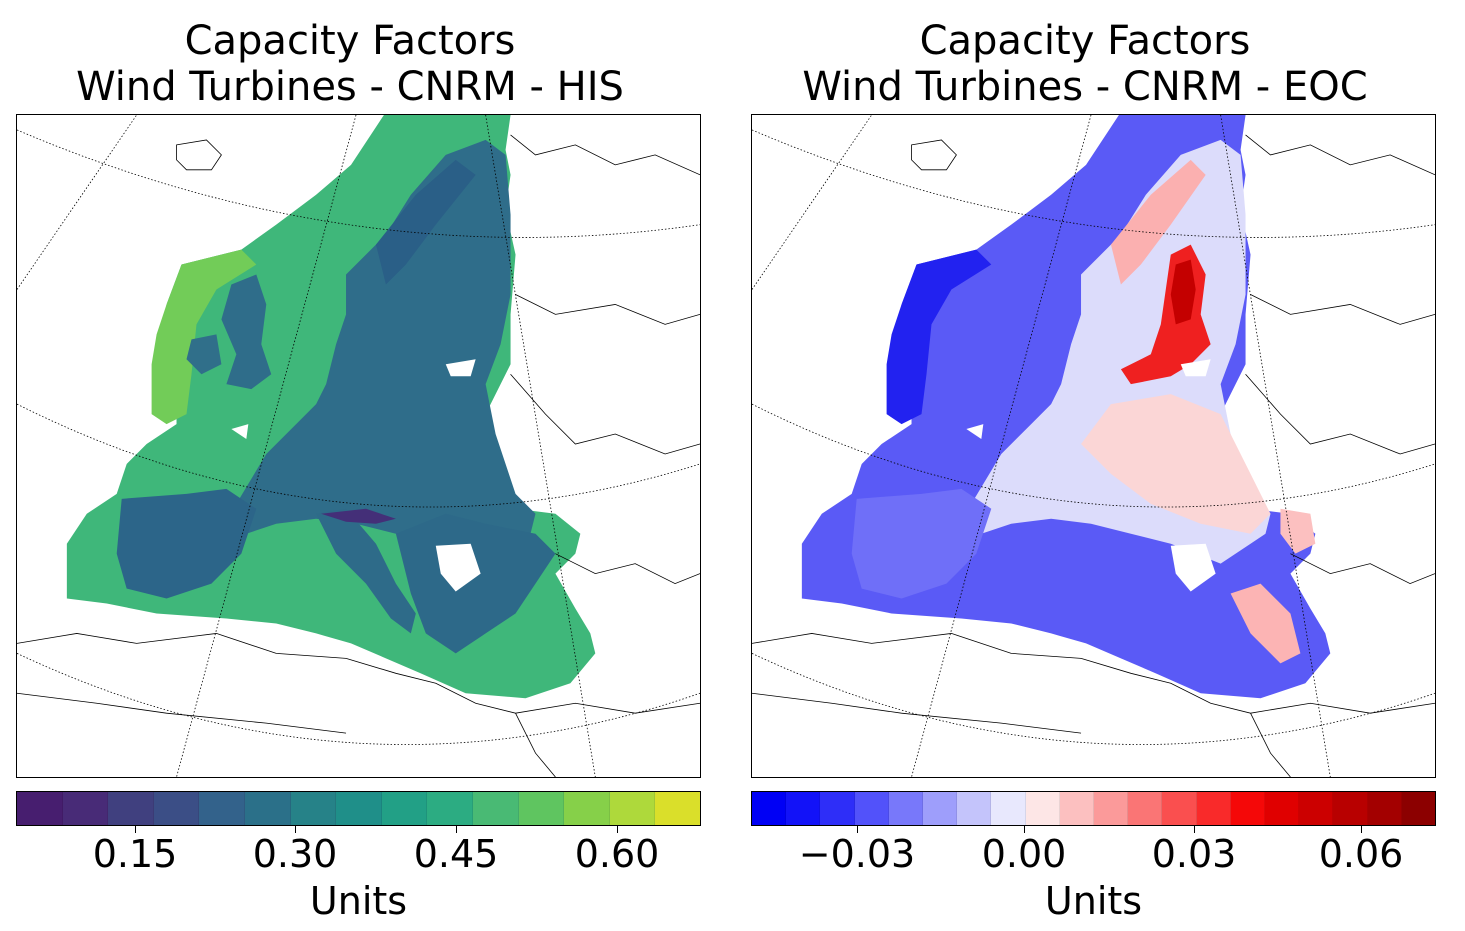 The width and height of the screenshot is (1465, 931). Describe the element at coordinates (1176, 464) in the screenshot. I see `land-central-positive` at that location.